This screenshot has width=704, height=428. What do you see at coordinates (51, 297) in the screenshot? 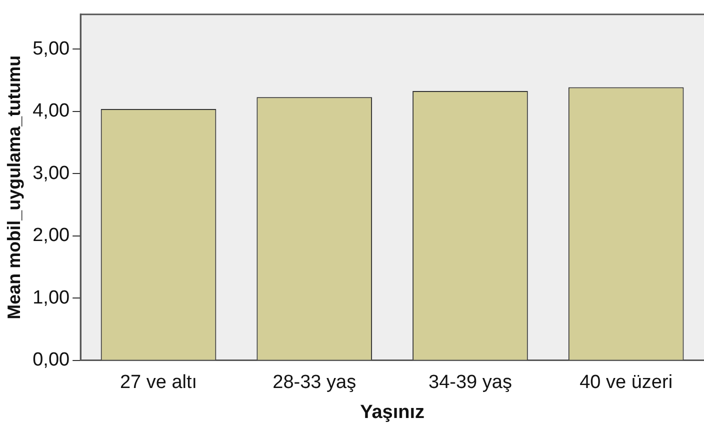
I see `y-tick-label: 1,00` at bounding box center [51, 297].